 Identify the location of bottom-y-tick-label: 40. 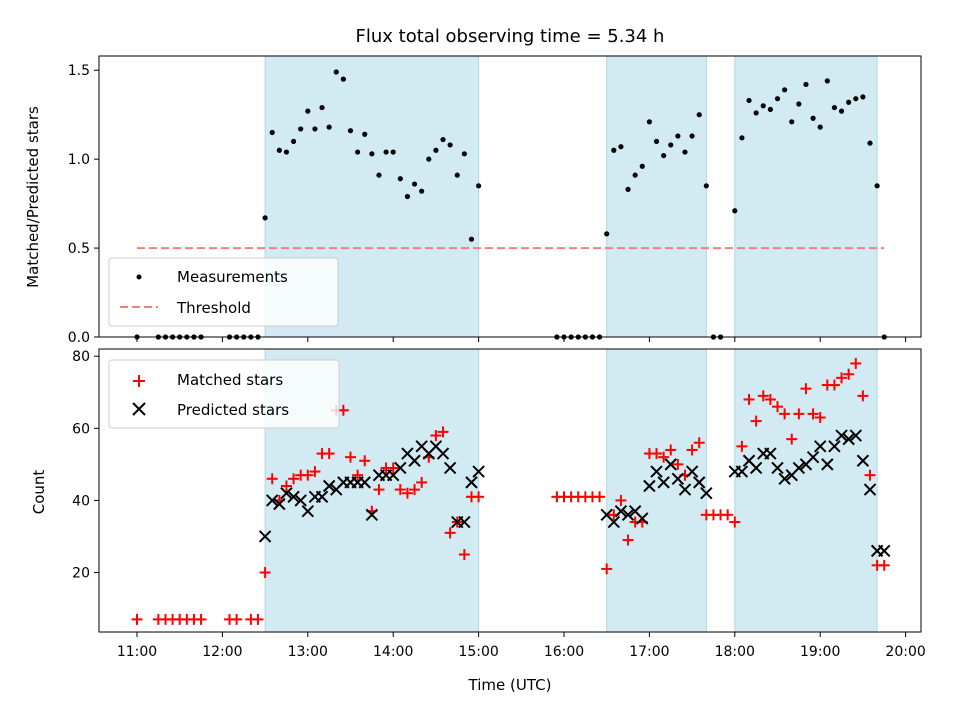
(81, 501).